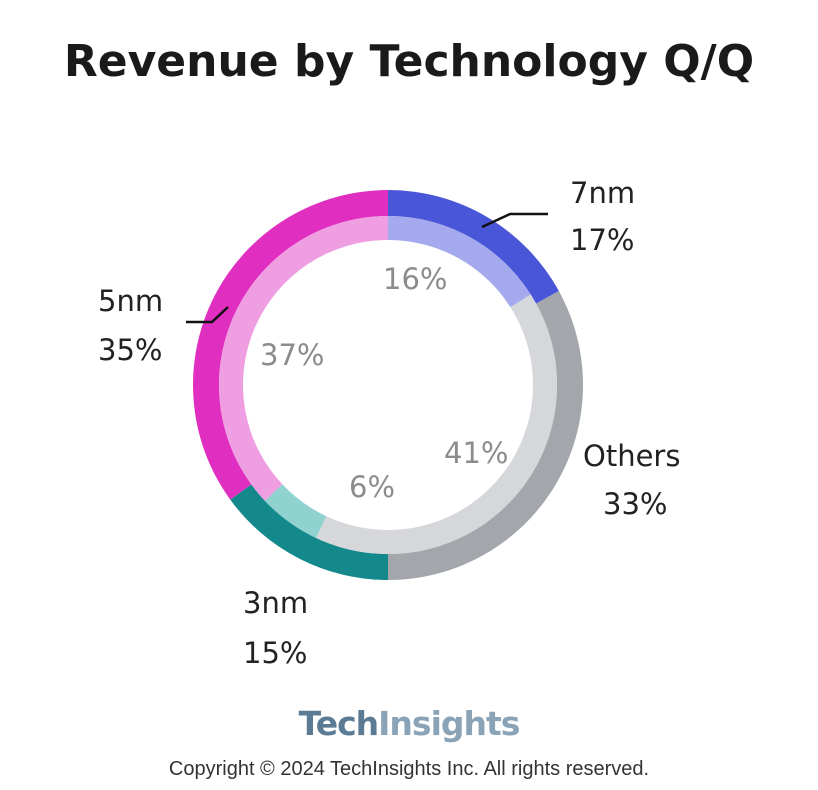 This screenshot has width=818, height=790. Describe the element at coordinates (207, 315) in the screenshot. I see `leader-line-5nm` at that location.